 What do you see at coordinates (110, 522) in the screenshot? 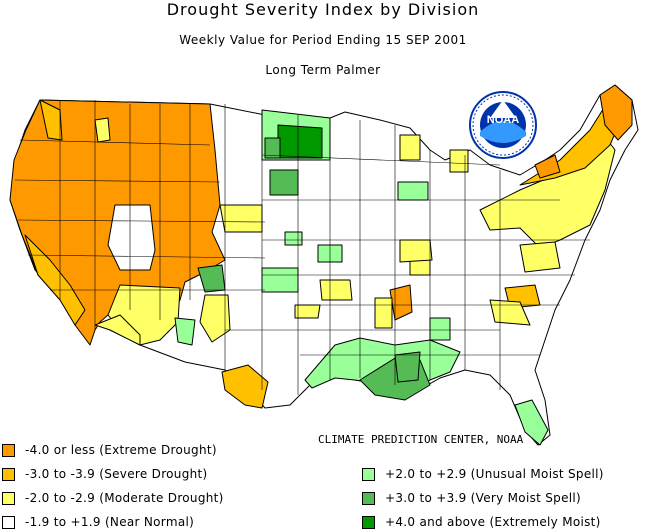
I see `legend-label: -1.9 to +1.9 (Near Normal)` at bounding box center [110, 522].